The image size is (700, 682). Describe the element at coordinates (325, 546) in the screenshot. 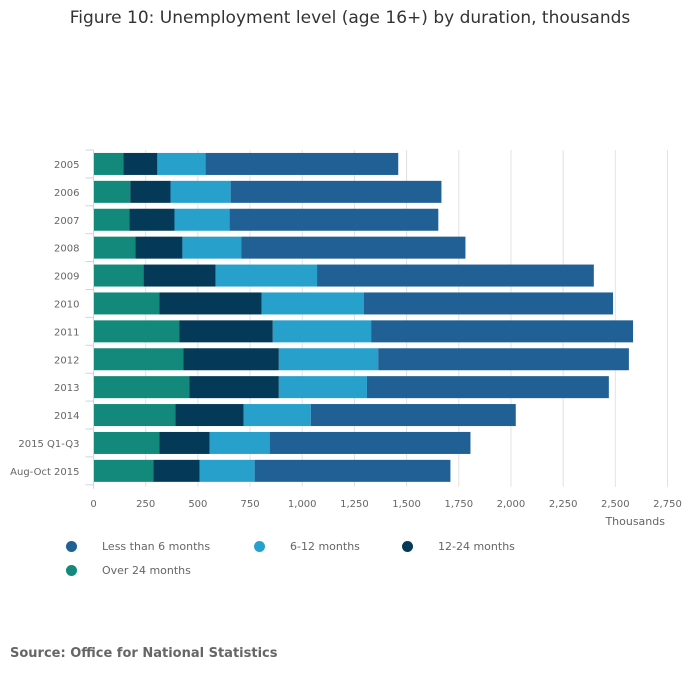

I see `legend-label: 6-12 months` at that location.